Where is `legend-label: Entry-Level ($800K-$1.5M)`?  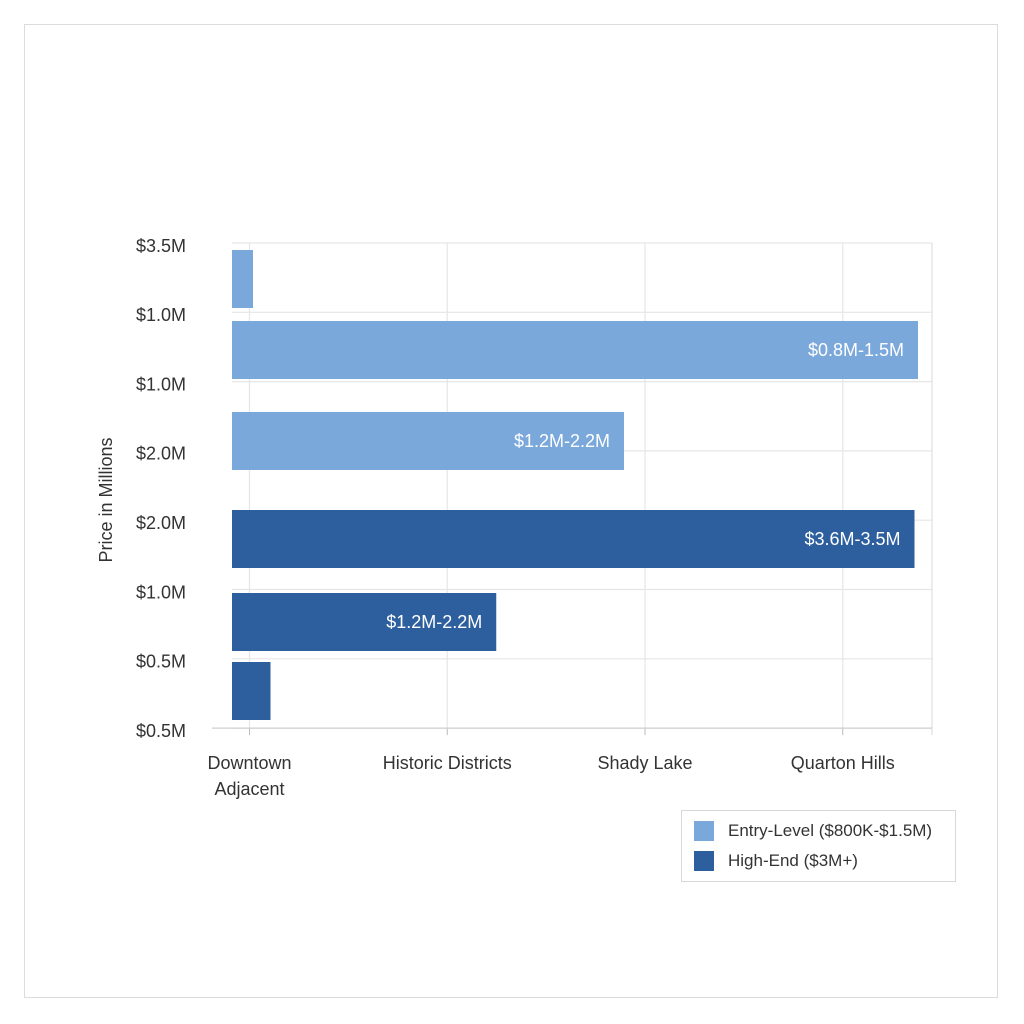 legend-label: Entry-Level ($800K-$1.5M) is located at coordinates (830, 830).